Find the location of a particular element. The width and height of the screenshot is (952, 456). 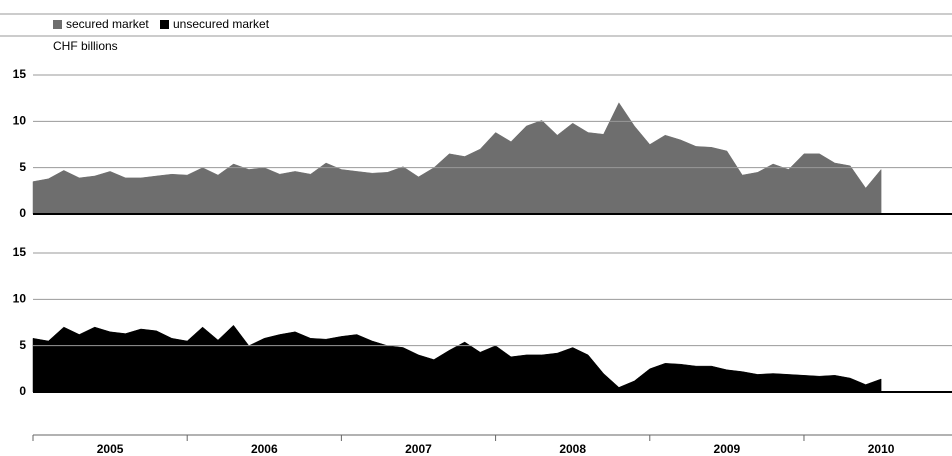

x-tick-label: 2010 is located at coordinates (881, 449).